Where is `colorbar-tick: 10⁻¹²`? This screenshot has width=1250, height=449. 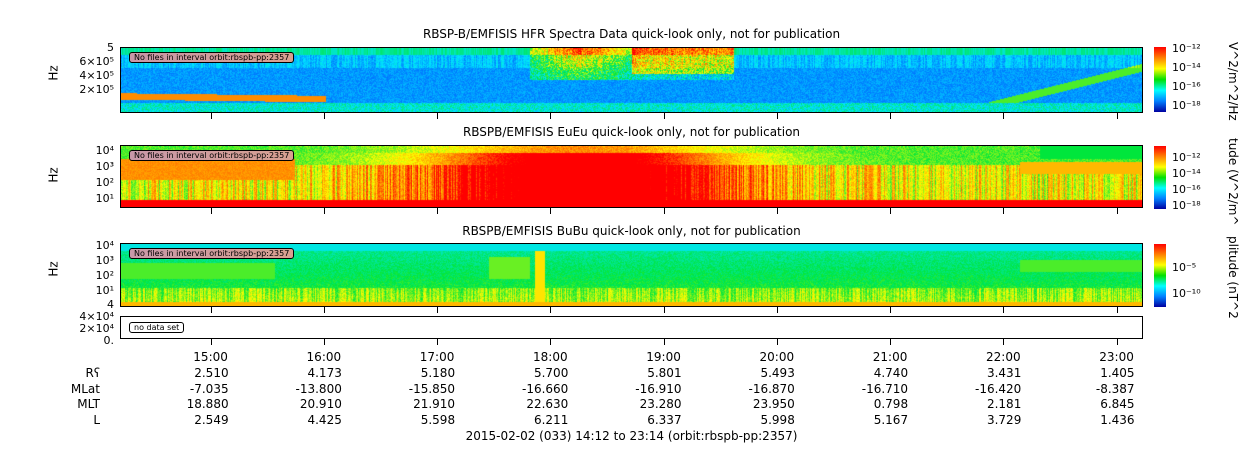
colorbar-tick: 10⁻¹² is located at coordinates (1186, 48).